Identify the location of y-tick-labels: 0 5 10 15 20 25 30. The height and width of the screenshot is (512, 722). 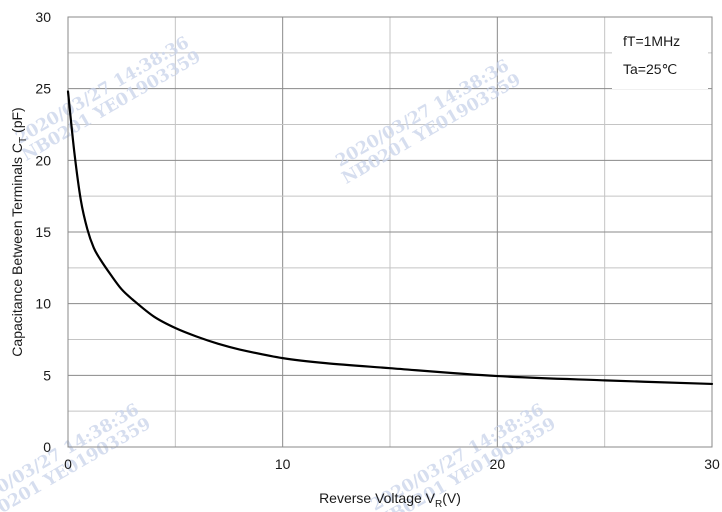
(43, 232).